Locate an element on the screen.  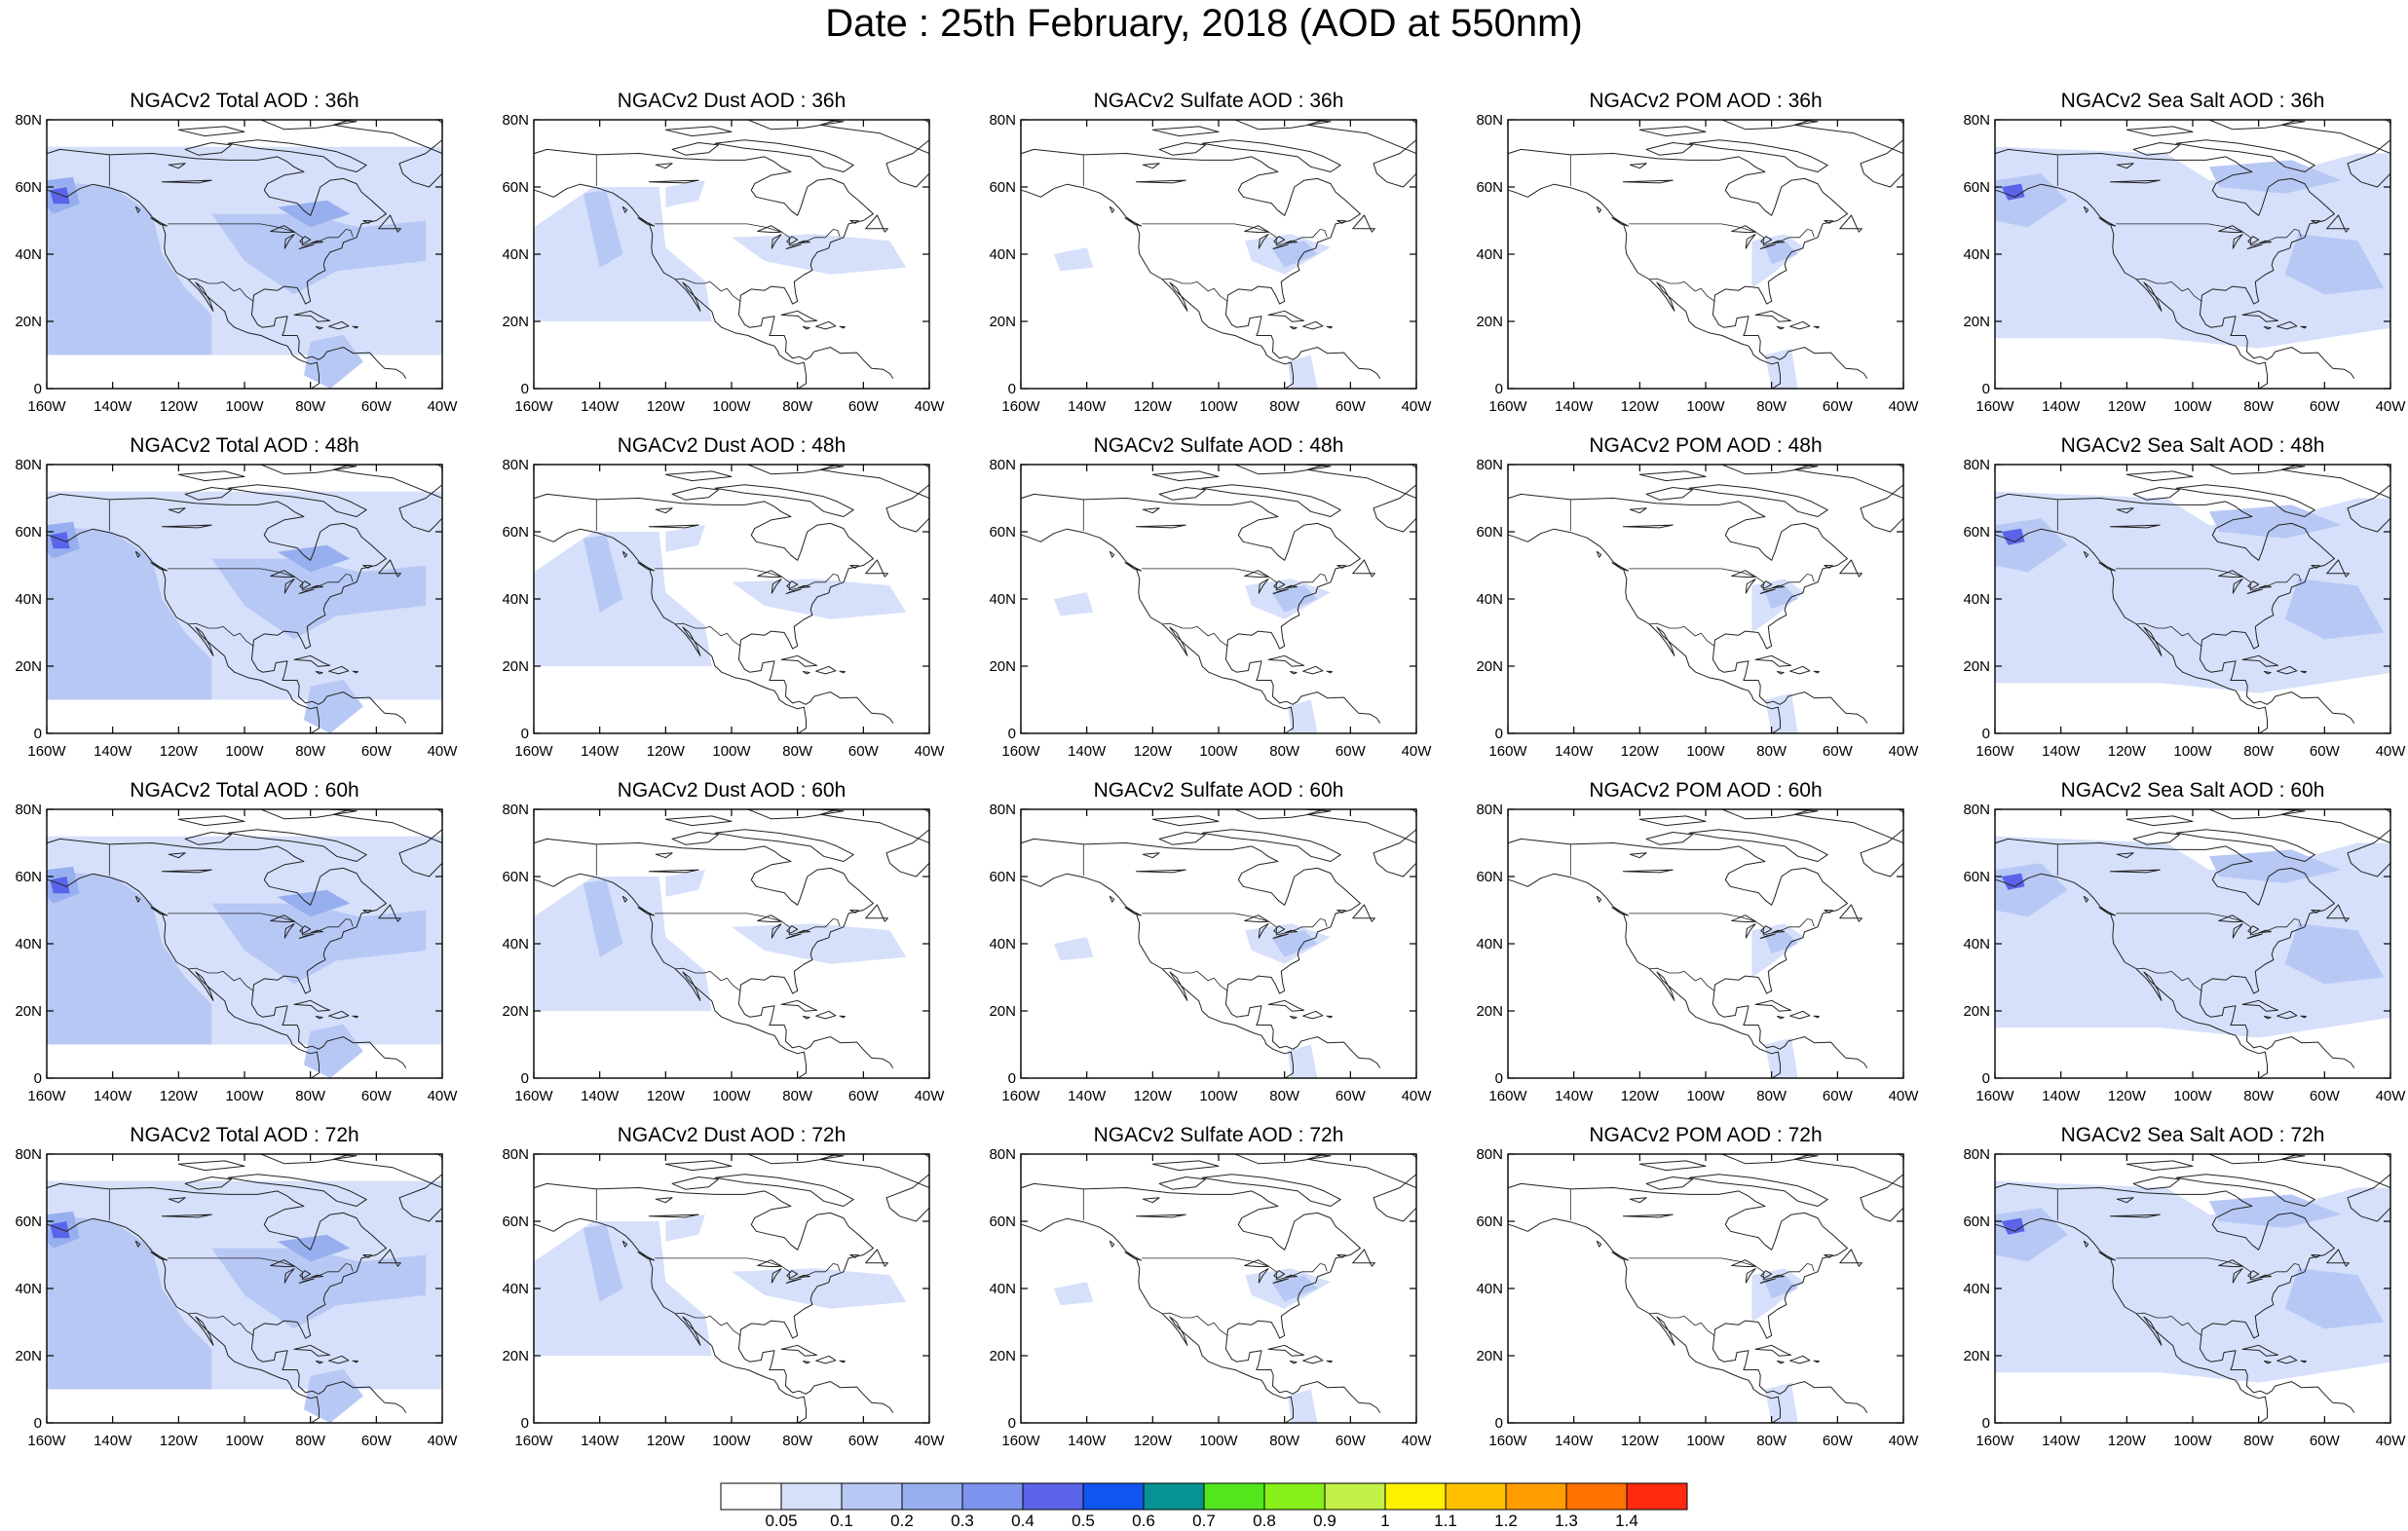
panel-title: NGACv2 POM AOD : 36h is located at coordinates (1706, 101).